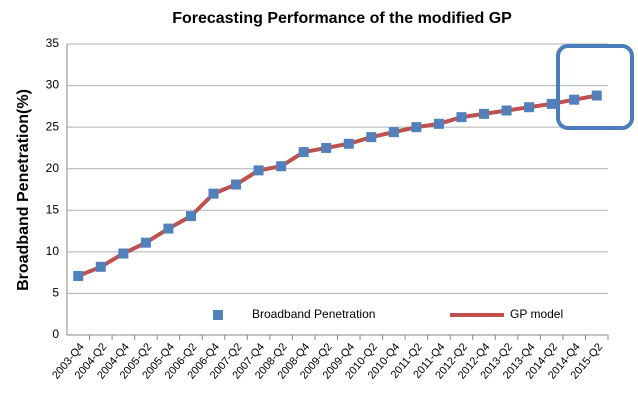 The height and width of the screenshot is (400, 638). What do you see at coordinates (53, 126) in the screenshot?
I see `y-tick-label: 25` at bounding box center [53, 126].